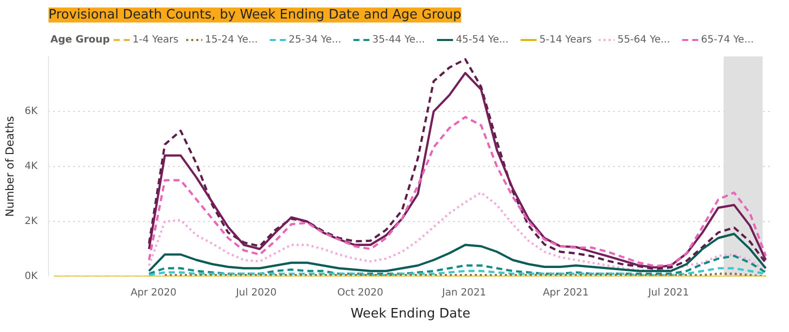 This screenshot has height=332, width=789. What do you see at coordinates (565, 40) in the screenshot?
I see `legend-label: 5-14 Years` at bounding box center [565, 40].